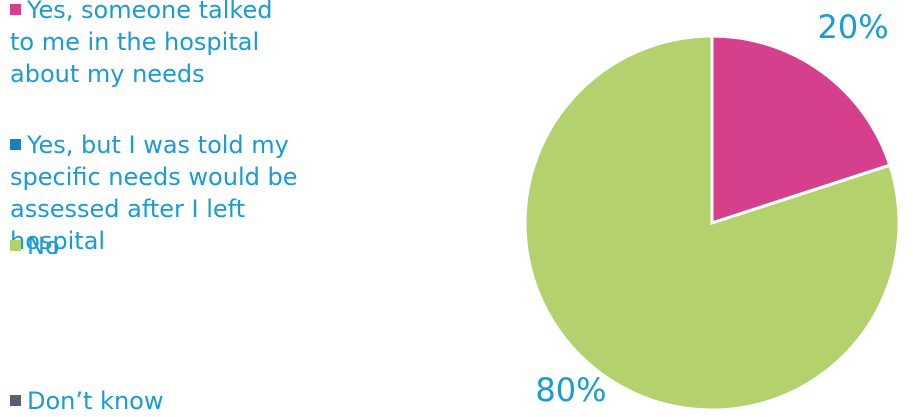 This screenshot has height=417, width=913. Describe the element at coordinates (570, 390) in the screenshot. I see `data-label: 80%` at that location.